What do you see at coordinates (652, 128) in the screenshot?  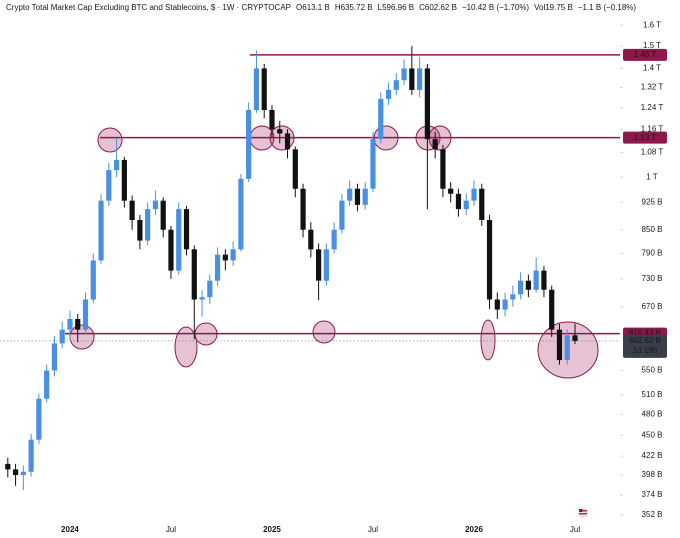 I see `y-tick-label: 1.16 T` at bounding box center [652, 128].